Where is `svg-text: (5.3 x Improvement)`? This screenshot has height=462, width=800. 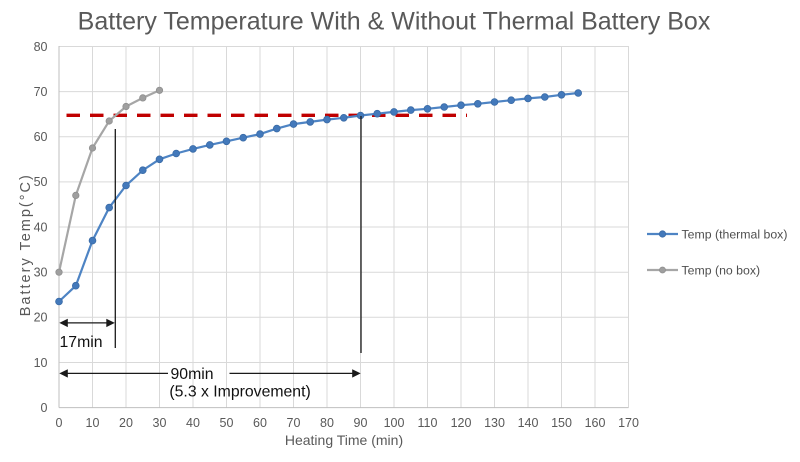 svg-text: (5.3 x Improvement) is located at coordinates (239, 392).